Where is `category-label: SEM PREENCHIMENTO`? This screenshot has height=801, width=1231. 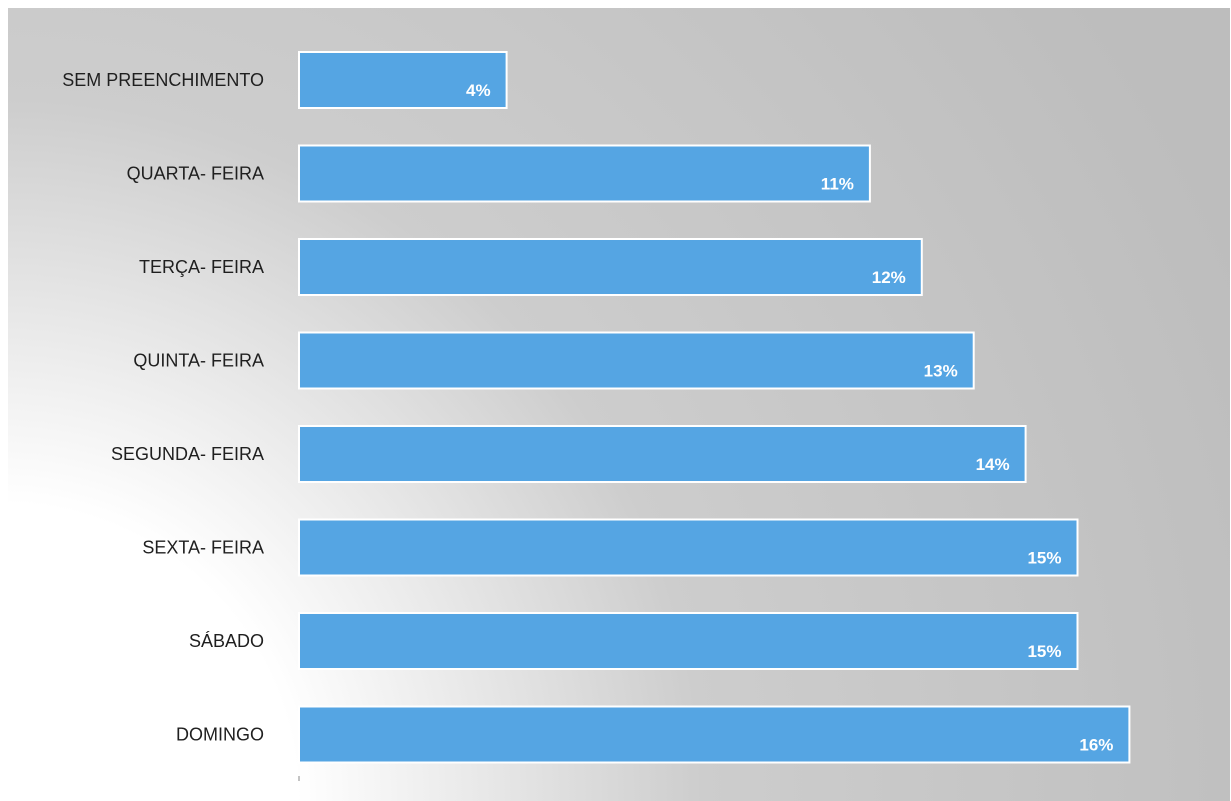
category-label: SEM PREENCHIMENTO is located at coordinates (163, 80).